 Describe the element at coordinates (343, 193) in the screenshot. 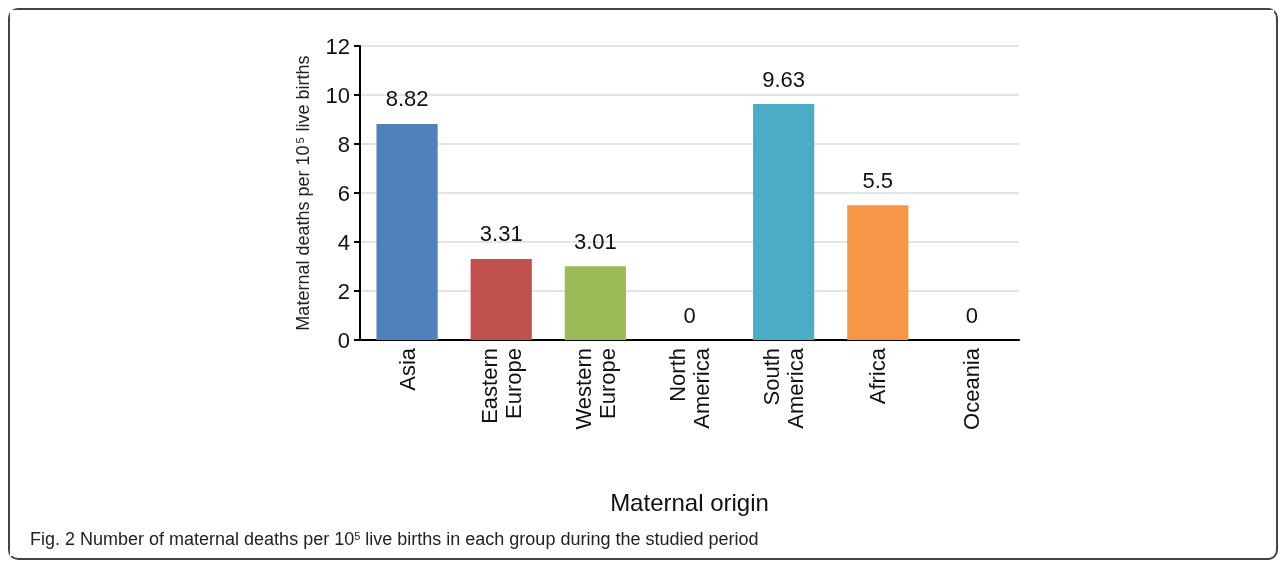

I see `y-tick-label: 6` at that location.